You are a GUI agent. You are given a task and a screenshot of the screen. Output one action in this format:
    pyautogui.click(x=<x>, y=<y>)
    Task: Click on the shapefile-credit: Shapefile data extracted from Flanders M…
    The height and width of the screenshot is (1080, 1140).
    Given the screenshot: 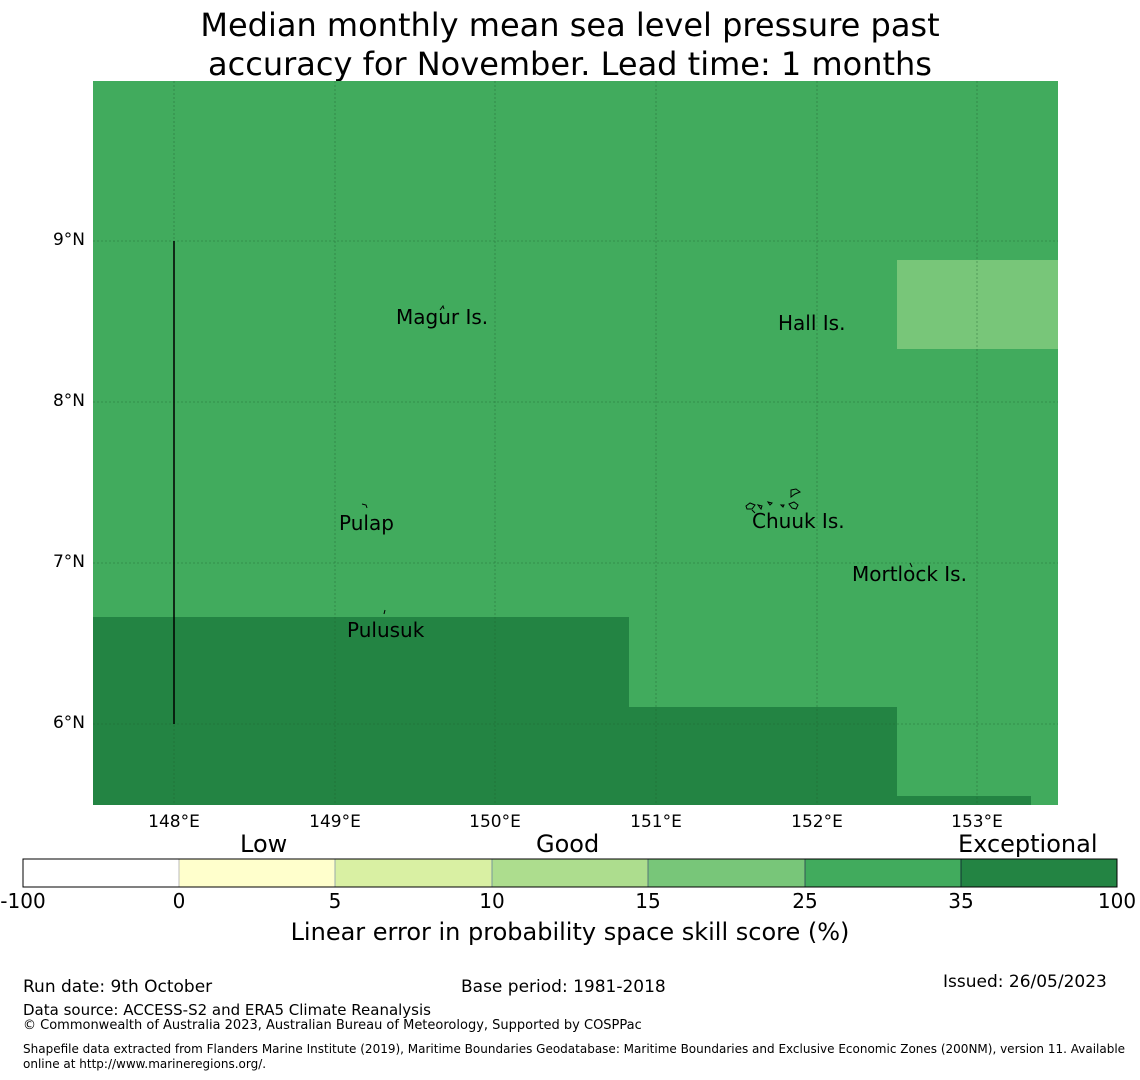 What is the action you would take?
    pyautogui.click(x=574, y=1056)
    